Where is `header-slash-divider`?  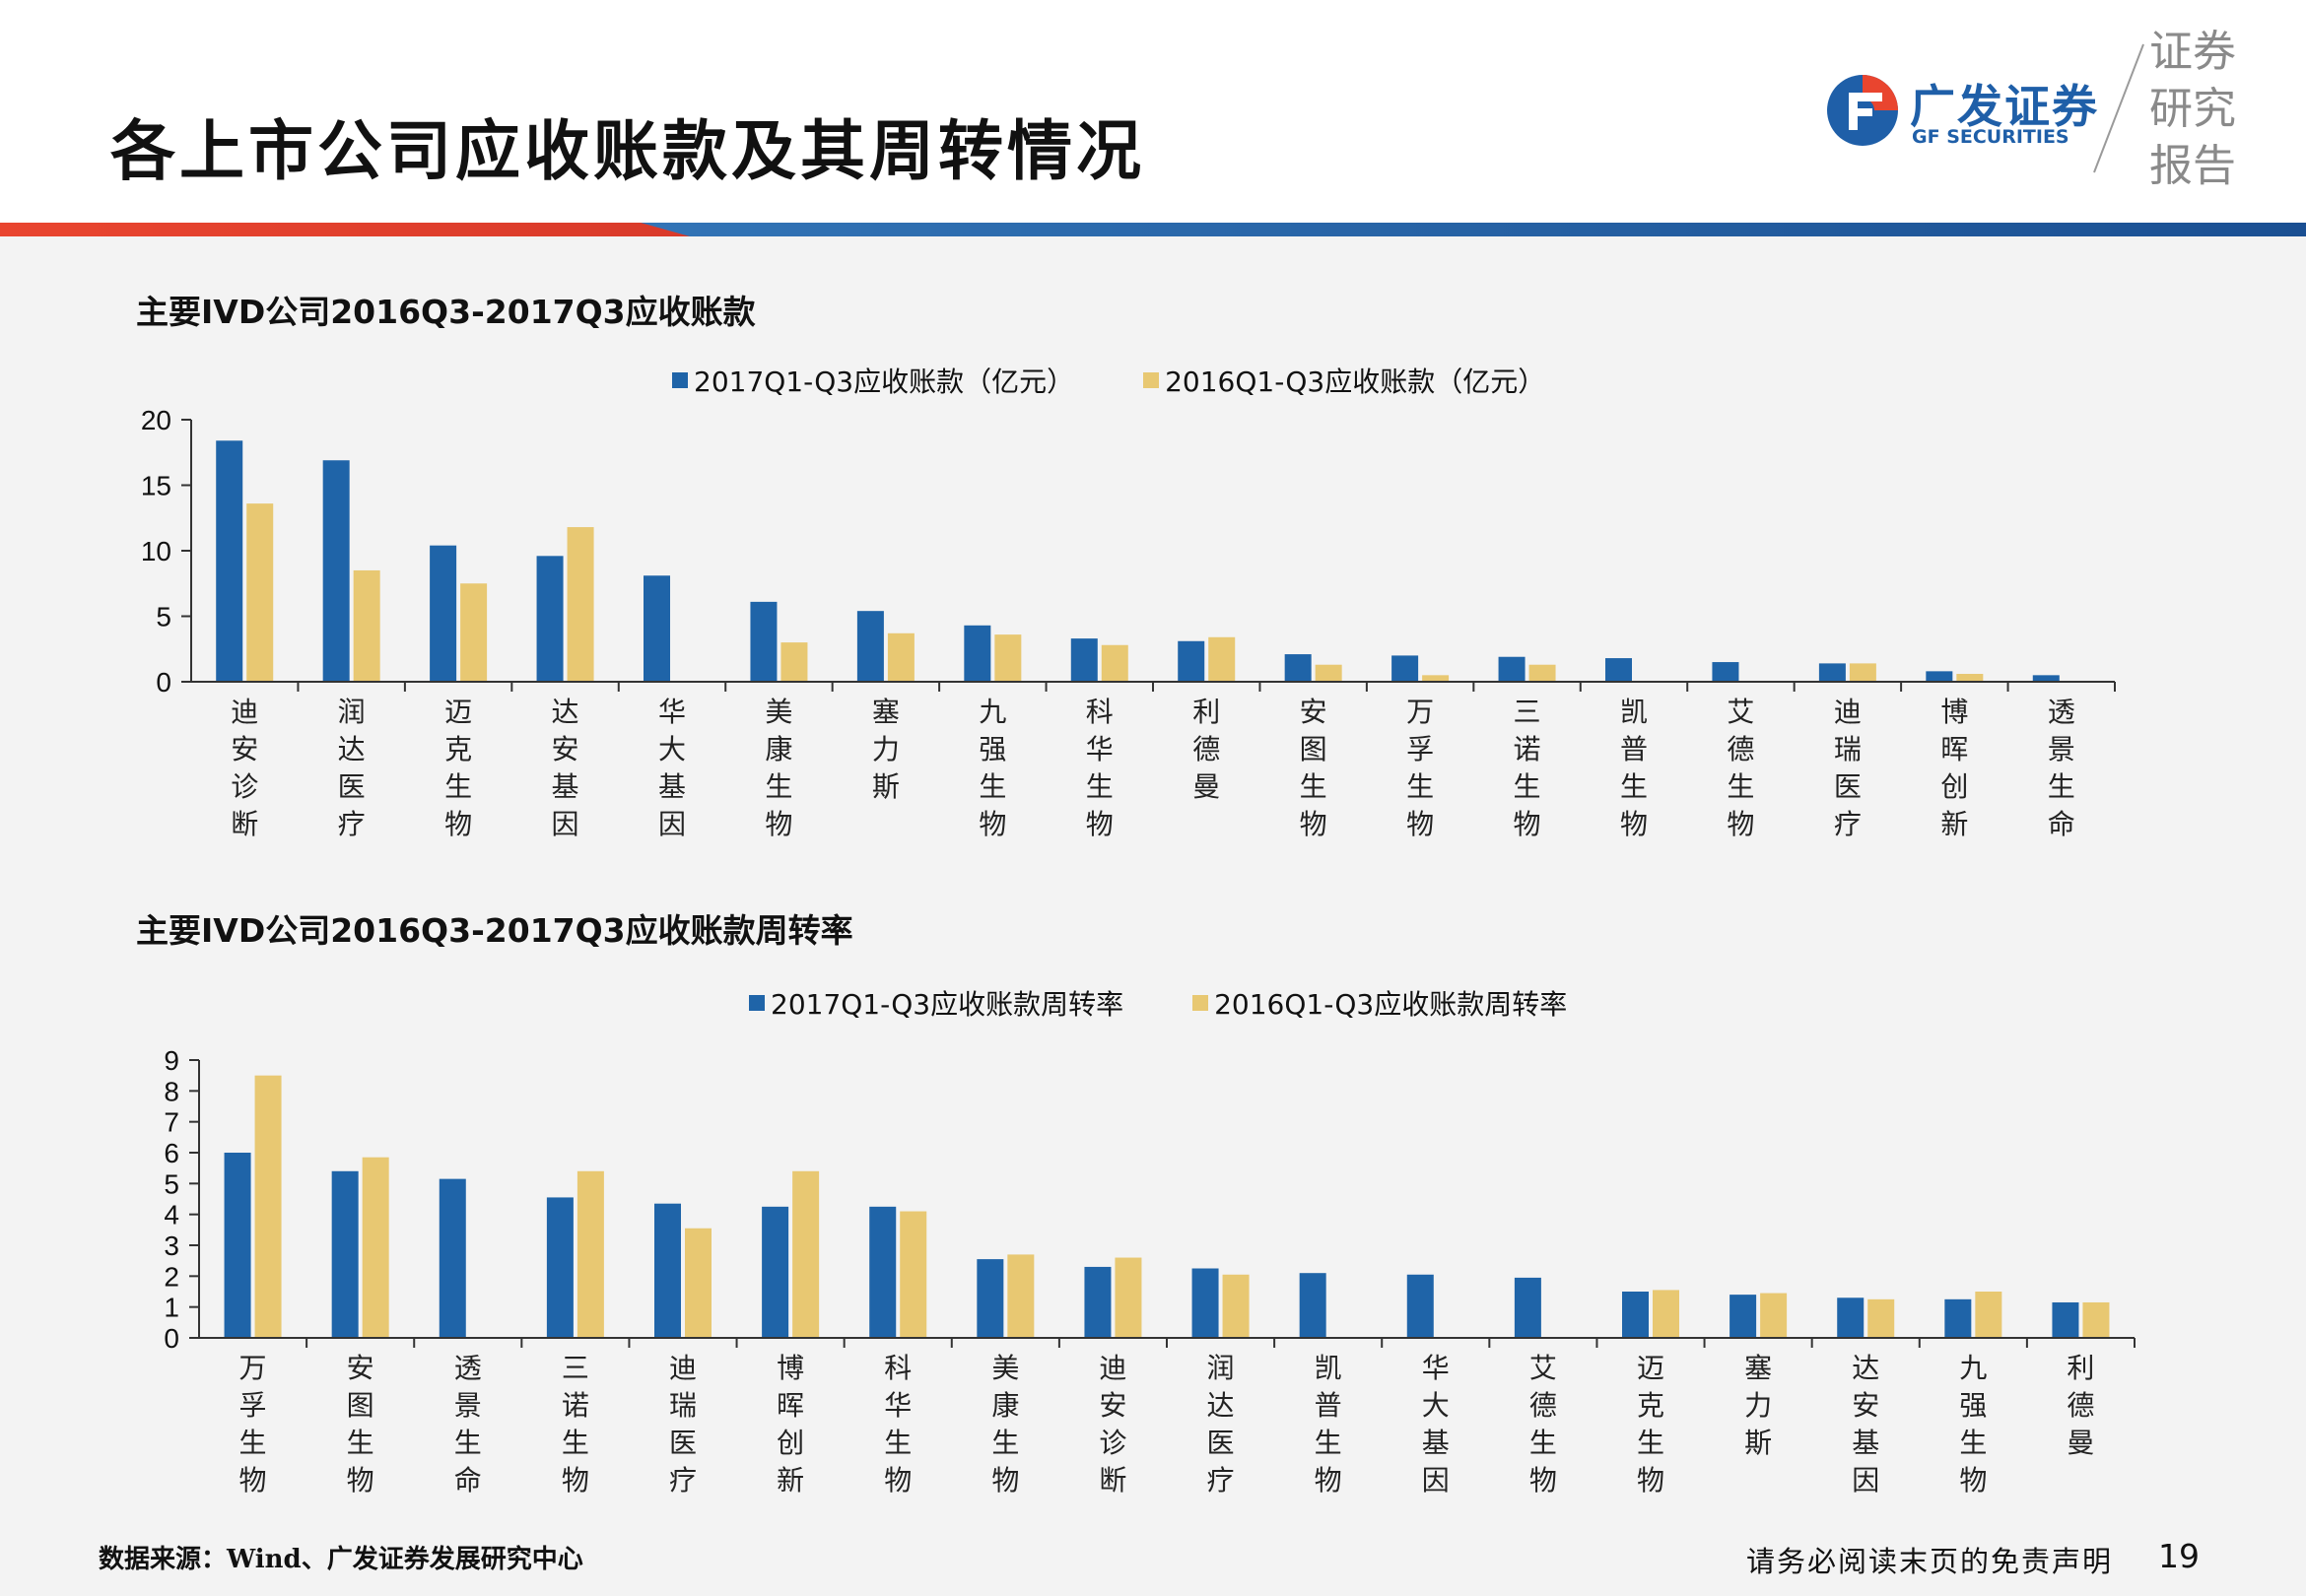
header-slash-divider is located at coordinates (2118, 108).